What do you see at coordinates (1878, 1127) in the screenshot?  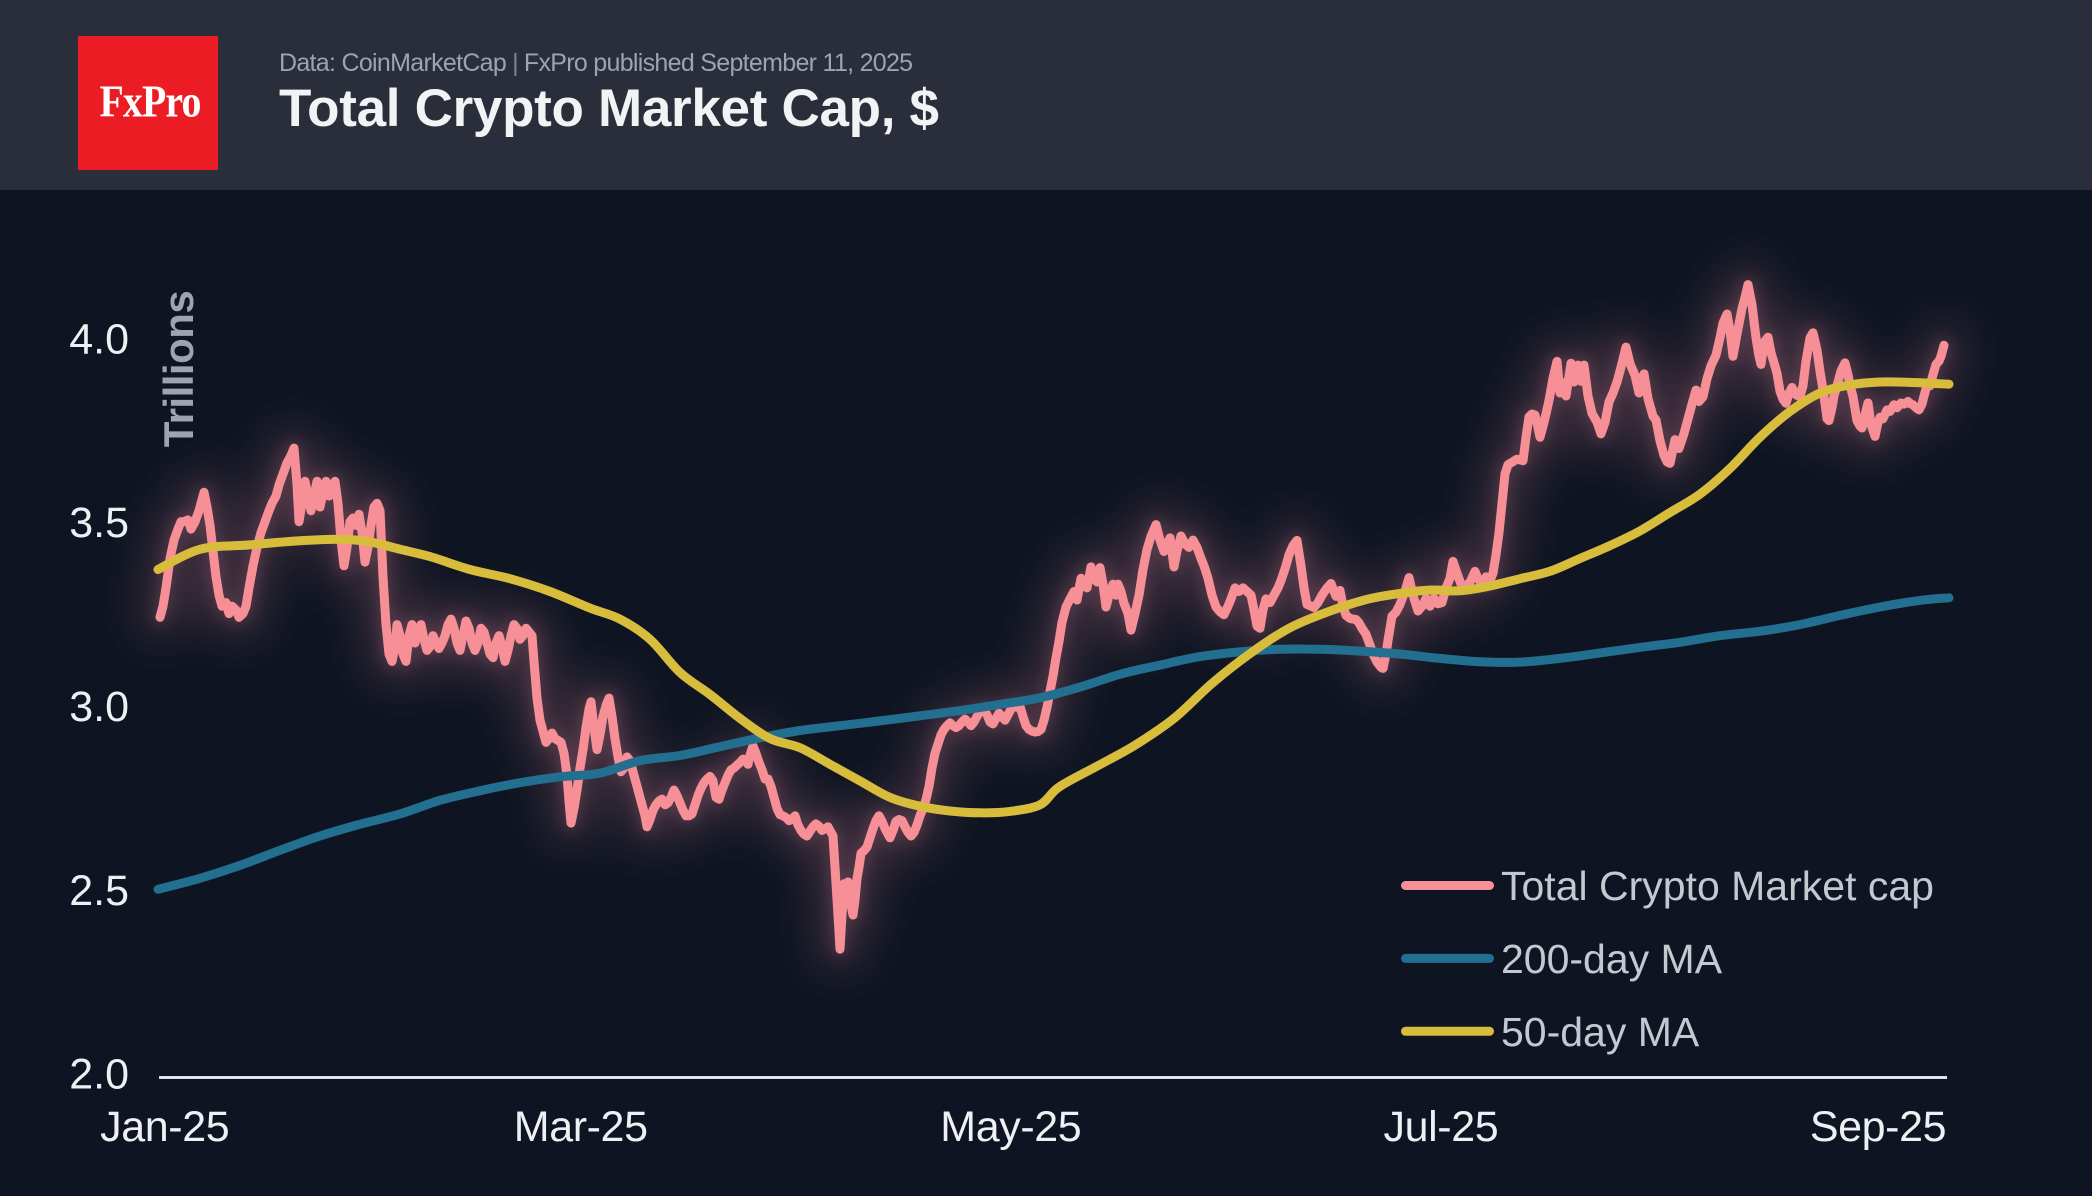 I see `svg-text: Sep-25` at bounding box center [1878, 1127].